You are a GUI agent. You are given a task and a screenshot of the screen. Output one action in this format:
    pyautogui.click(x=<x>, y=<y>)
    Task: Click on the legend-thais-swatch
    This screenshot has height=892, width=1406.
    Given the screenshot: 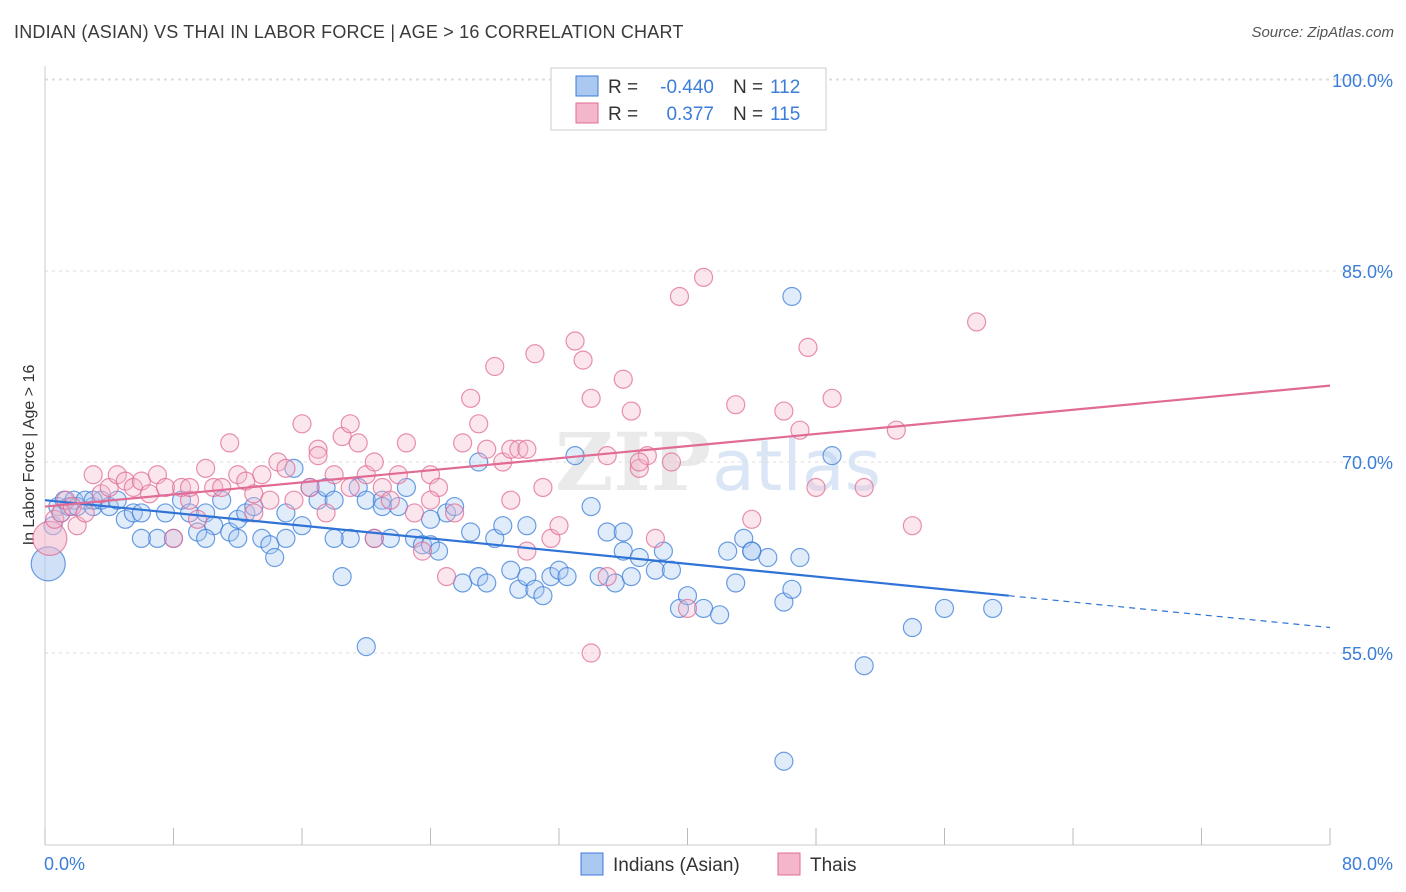 What is the action you would take?
    pyautogui.click(x=789, y=864)
    